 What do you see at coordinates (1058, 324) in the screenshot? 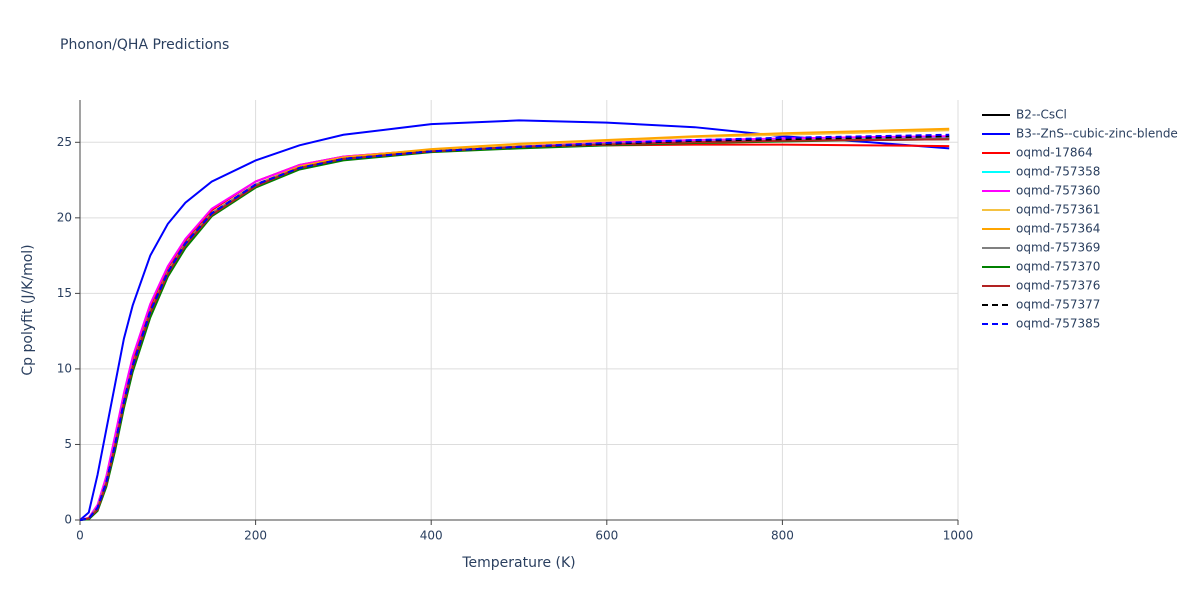
I see `legend-label: oqmd-757385` at bounding box center [1058, 324].